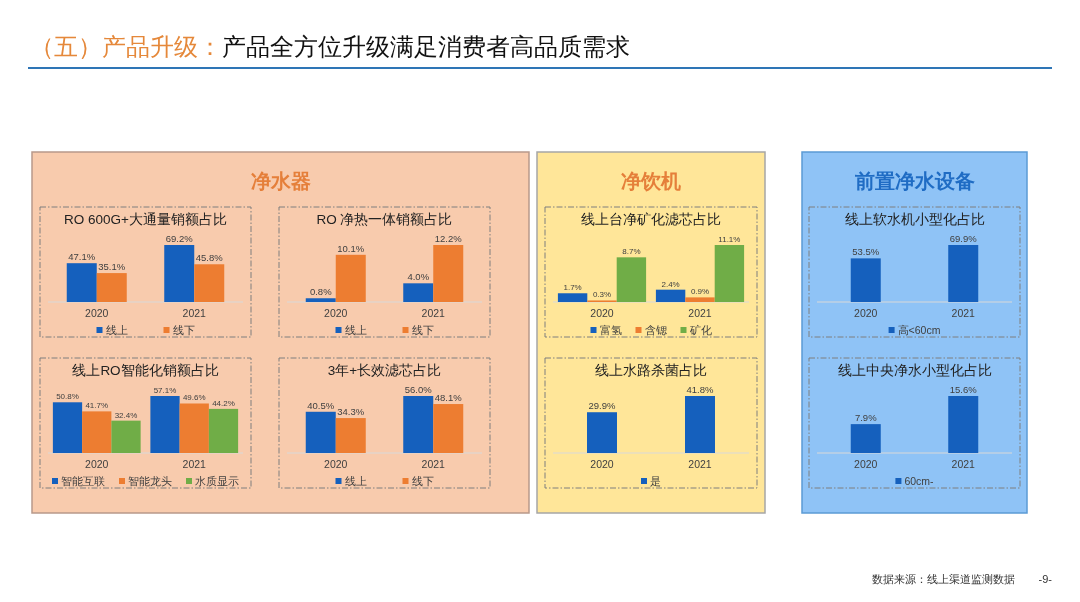  What do you see at coordinates (97, 406) in the screenshot?
I see `data-label: 41.7%` at bounding box center [97, 406].